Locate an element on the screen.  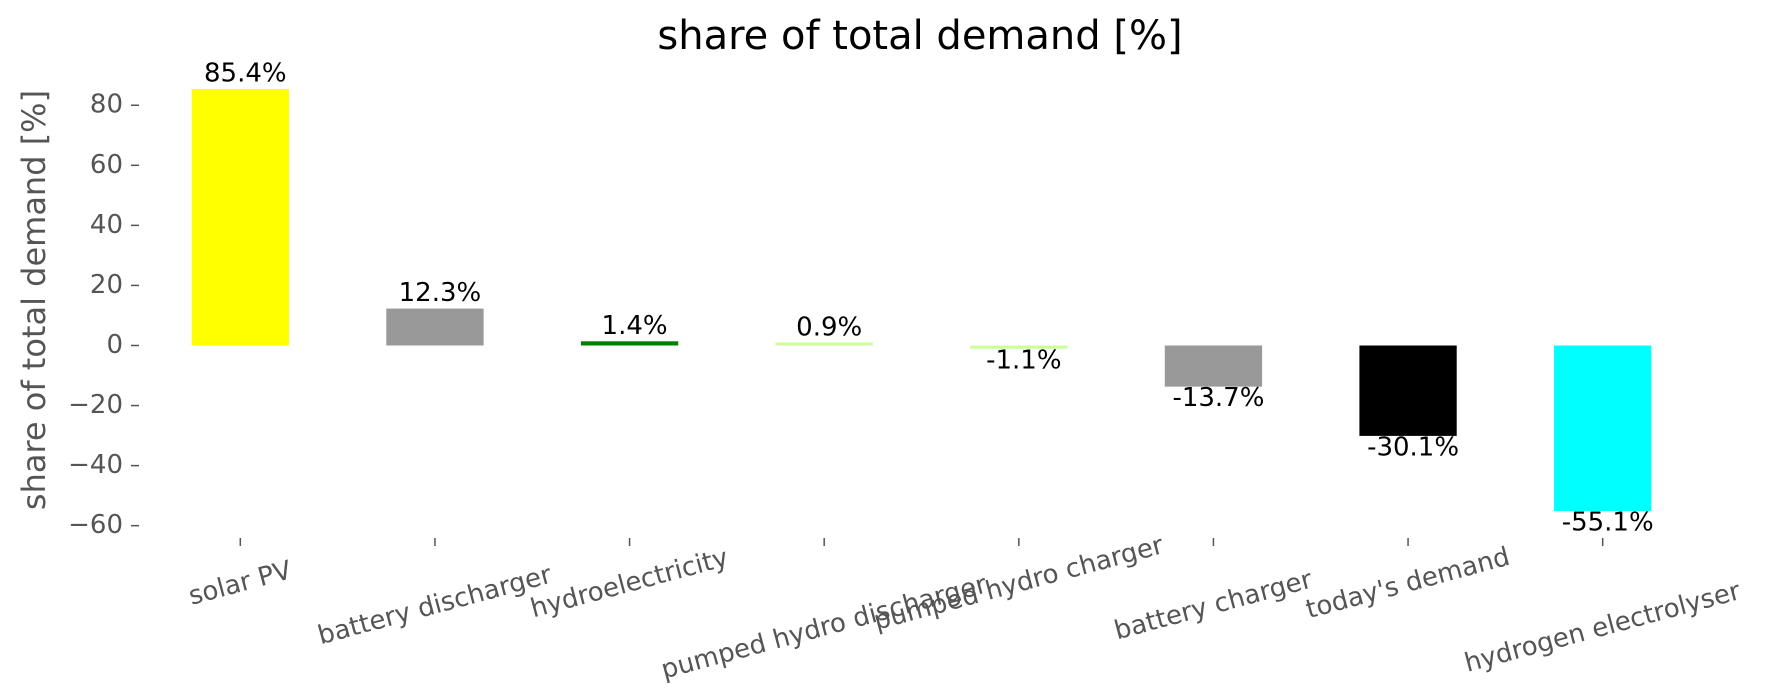
y-tick-label: 20 is located at coordinates (106, 285).